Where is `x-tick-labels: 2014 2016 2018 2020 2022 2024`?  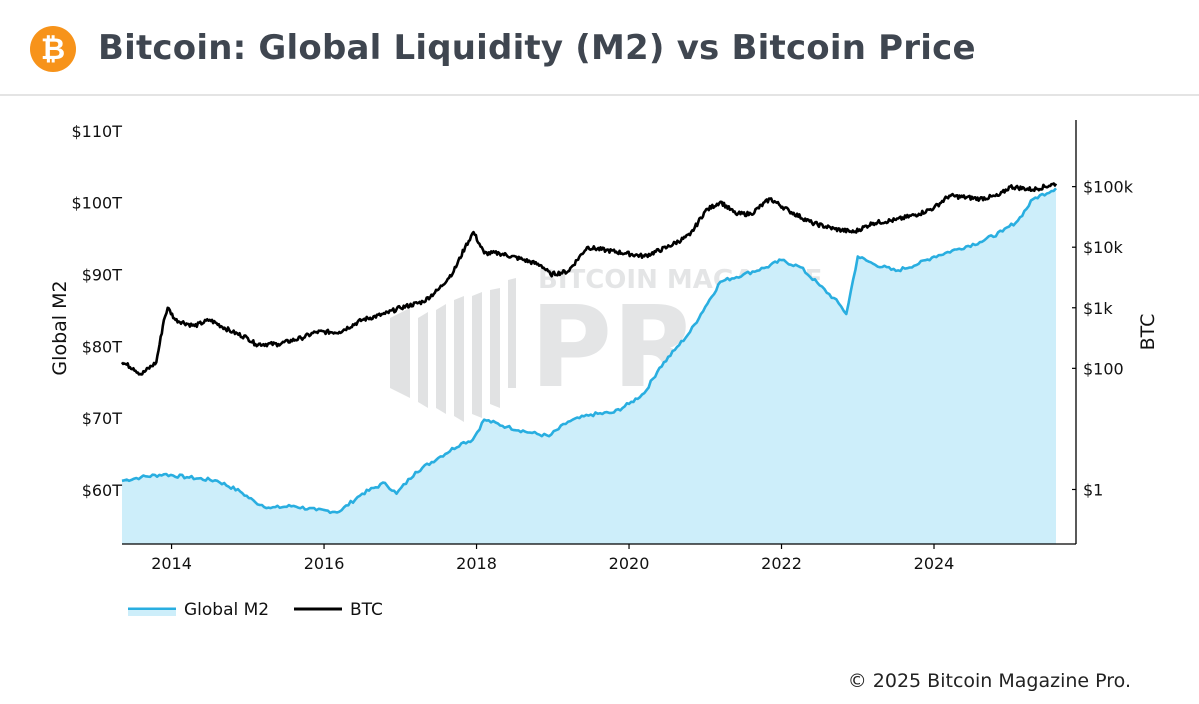
x-tick-labels: 2014 2016 2018 2020 2022 2024 is located at coordinates (552, 558).